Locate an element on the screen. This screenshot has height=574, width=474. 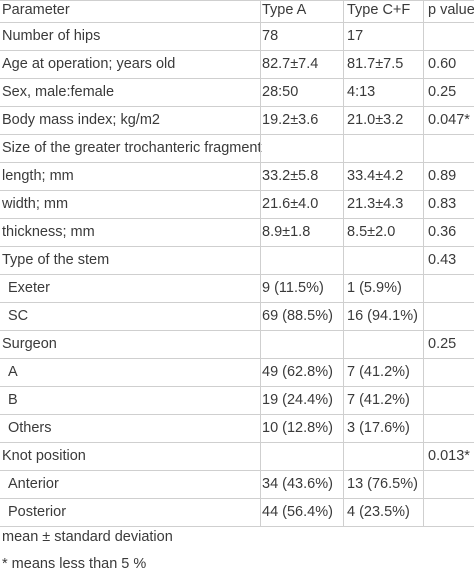
p-value: 0.60 is located at coordinates (448, 64).